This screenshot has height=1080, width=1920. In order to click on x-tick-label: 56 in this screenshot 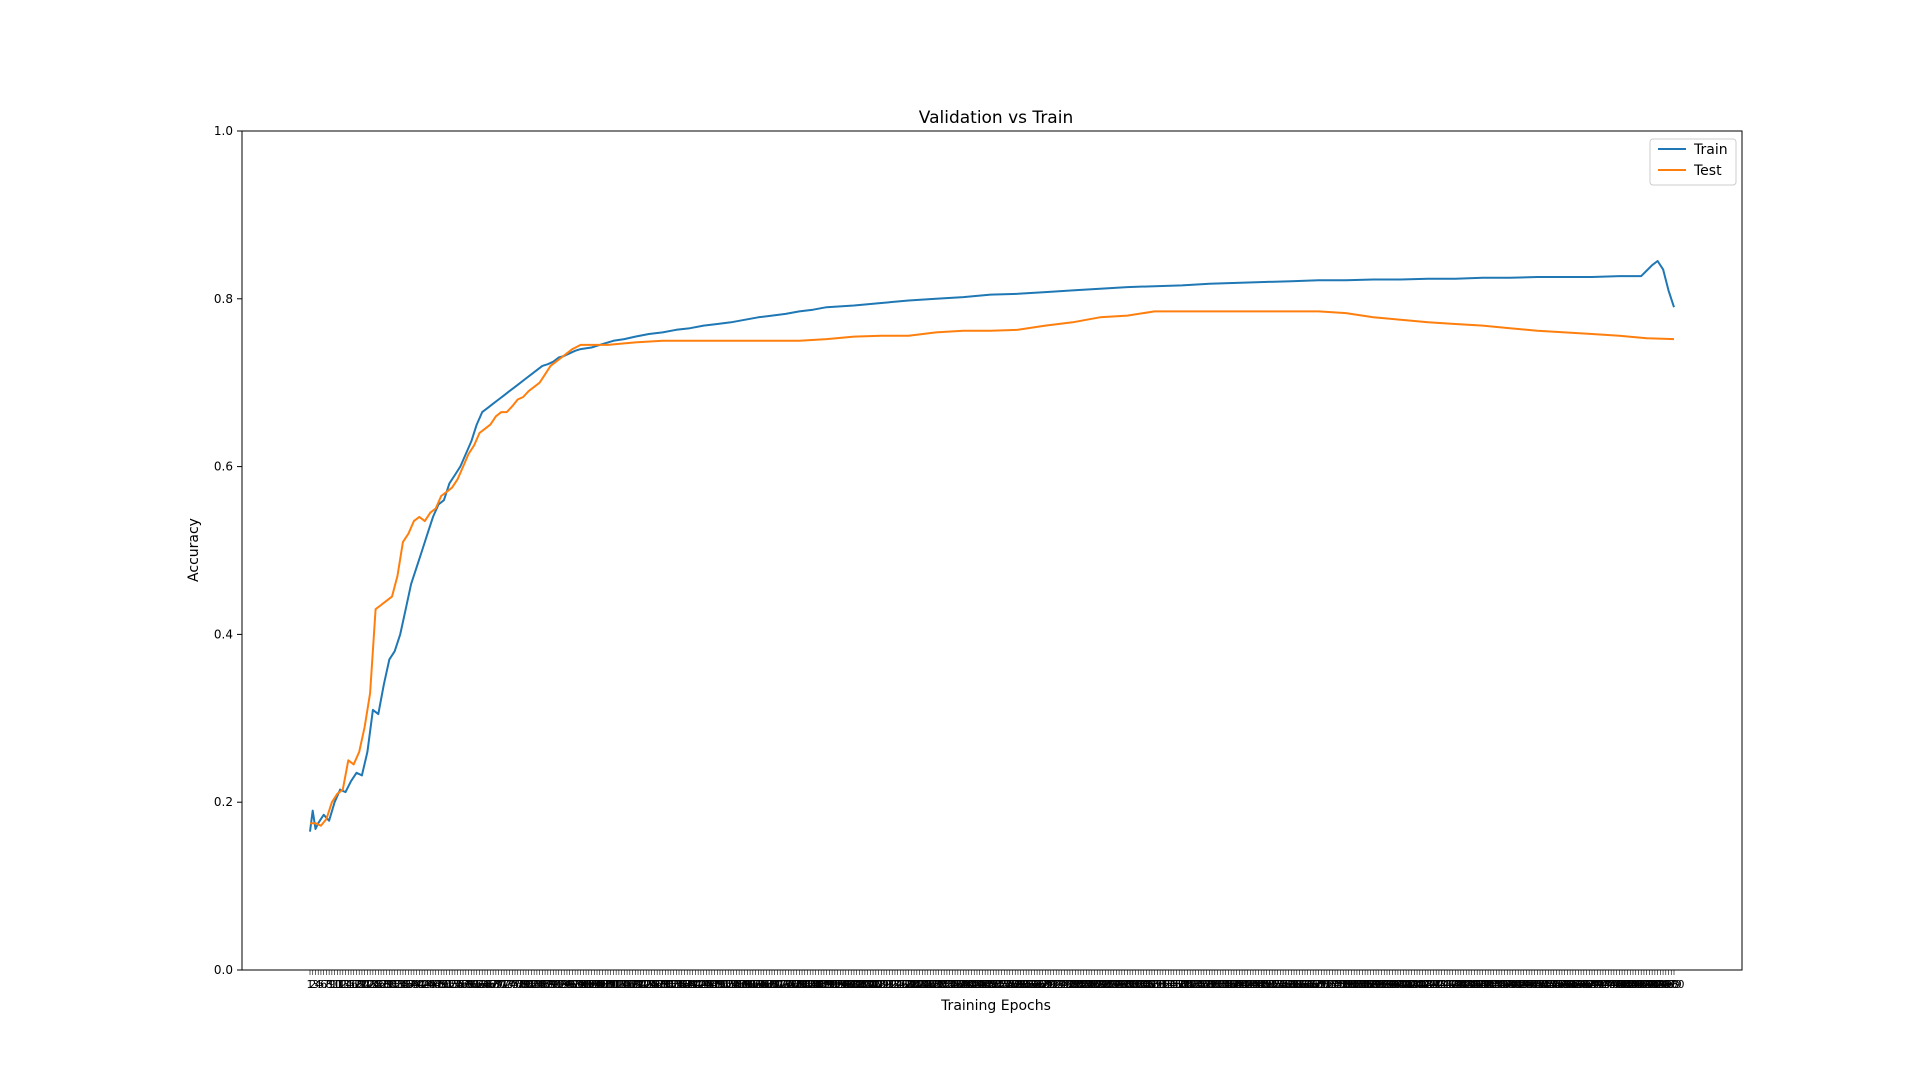, I will do `click(460, 984)`.